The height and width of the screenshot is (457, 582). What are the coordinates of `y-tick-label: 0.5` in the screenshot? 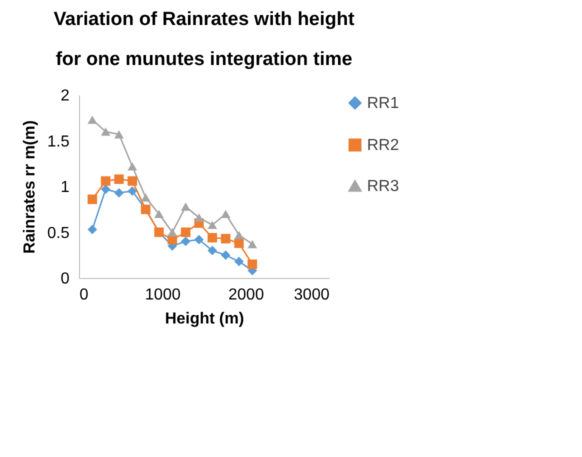 It's located at (58, 233).